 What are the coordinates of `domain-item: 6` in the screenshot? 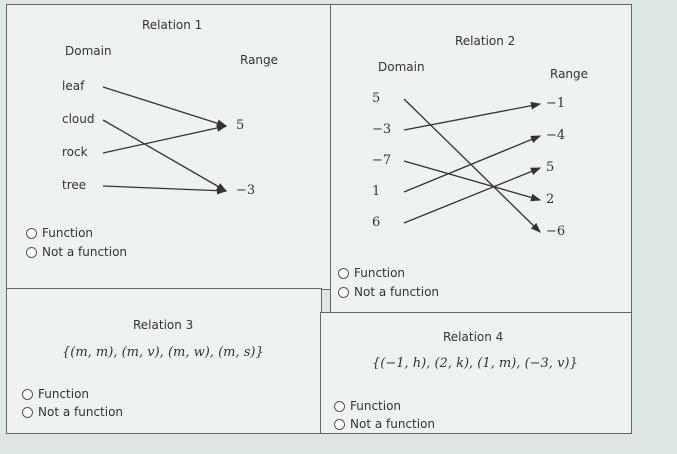 It's located at (376, 222).